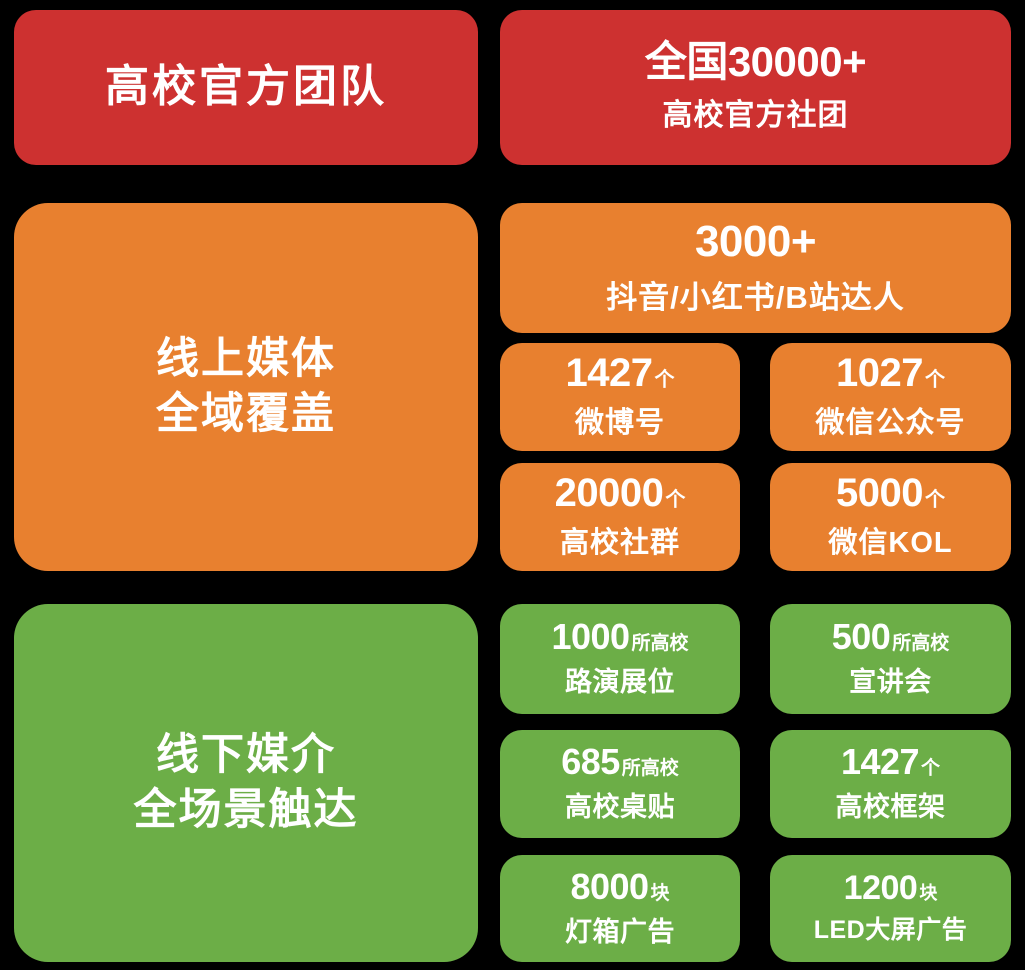 This screenshot has height=970, width=1025. Describe the element at coordinates (890, 682) in the screenshot. I see `stat-label: 宣讲会` at that location.